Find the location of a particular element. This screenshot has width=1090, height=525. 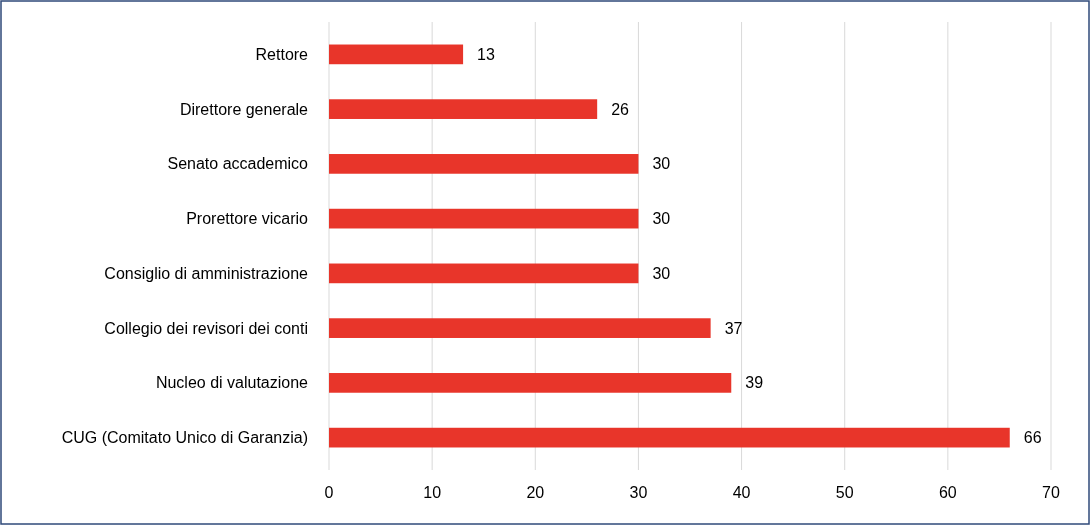

y-tick-label: Direttore generale is located at coordinates (244, 109).